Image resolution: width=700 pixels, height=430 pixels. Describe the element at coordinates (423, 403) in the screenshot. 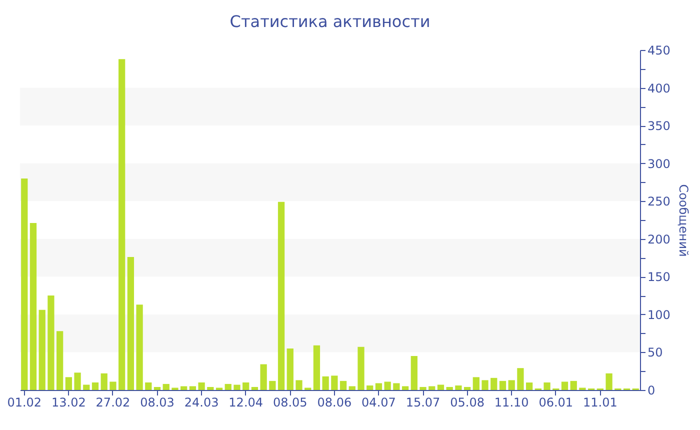

I see `x-tick-label: 15.07` at that location.